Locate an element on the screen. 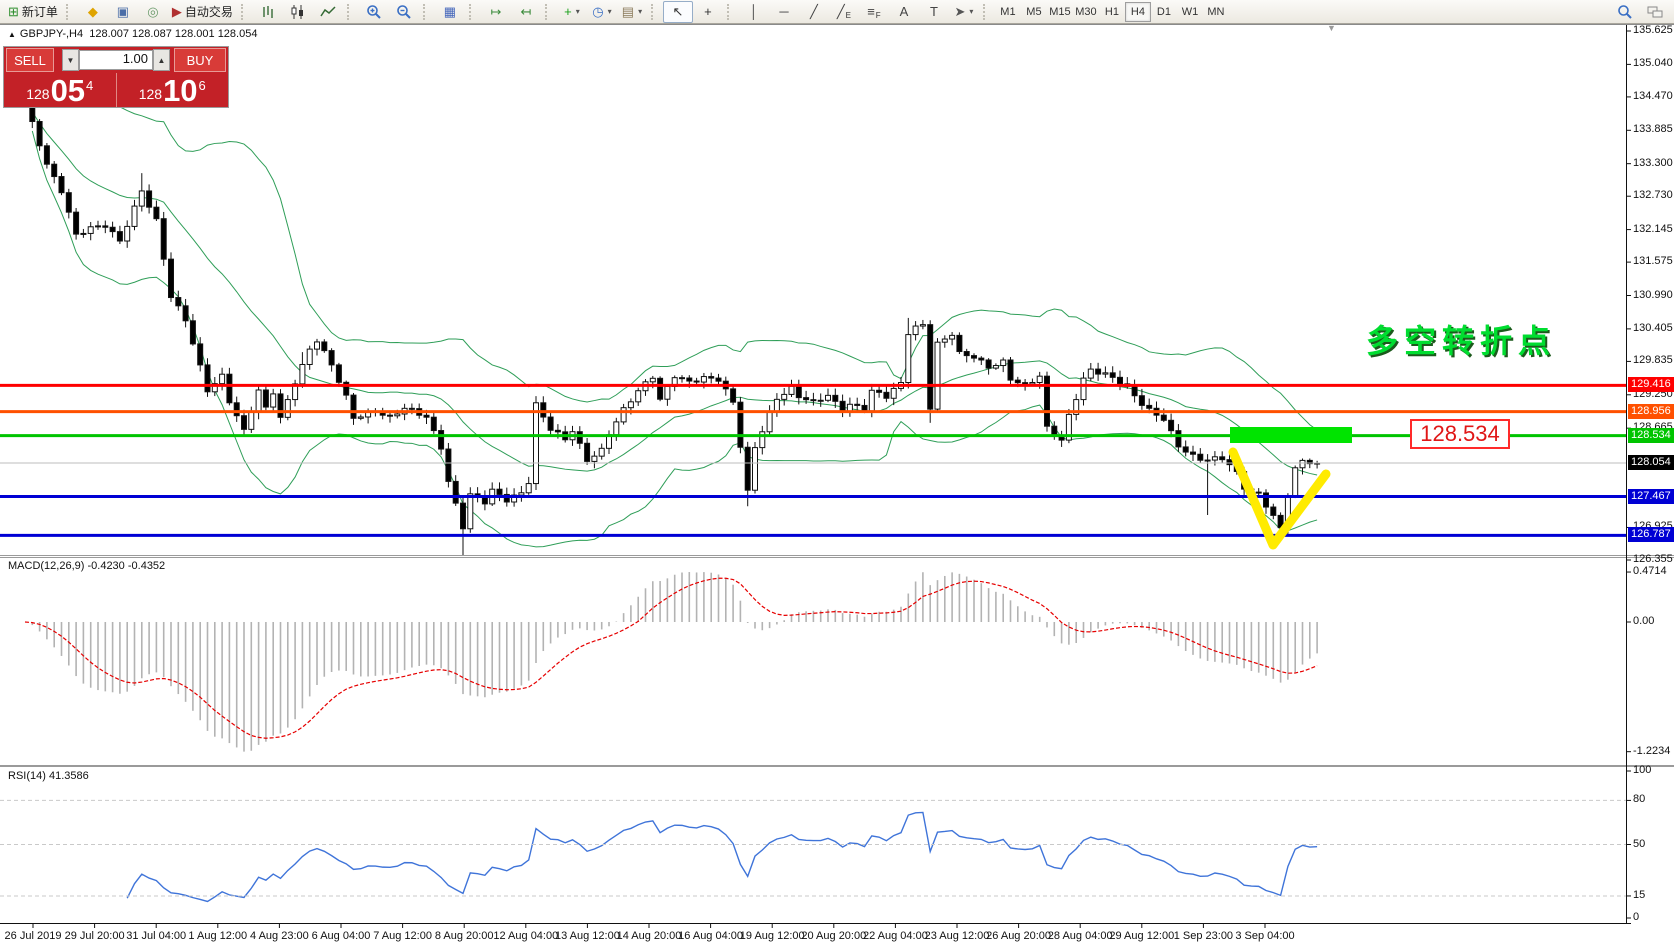 This screenshot has width=1674, height=944. rsi-indicator-label: RSI(14) 41.3586 is located at coordinates (48, 776).